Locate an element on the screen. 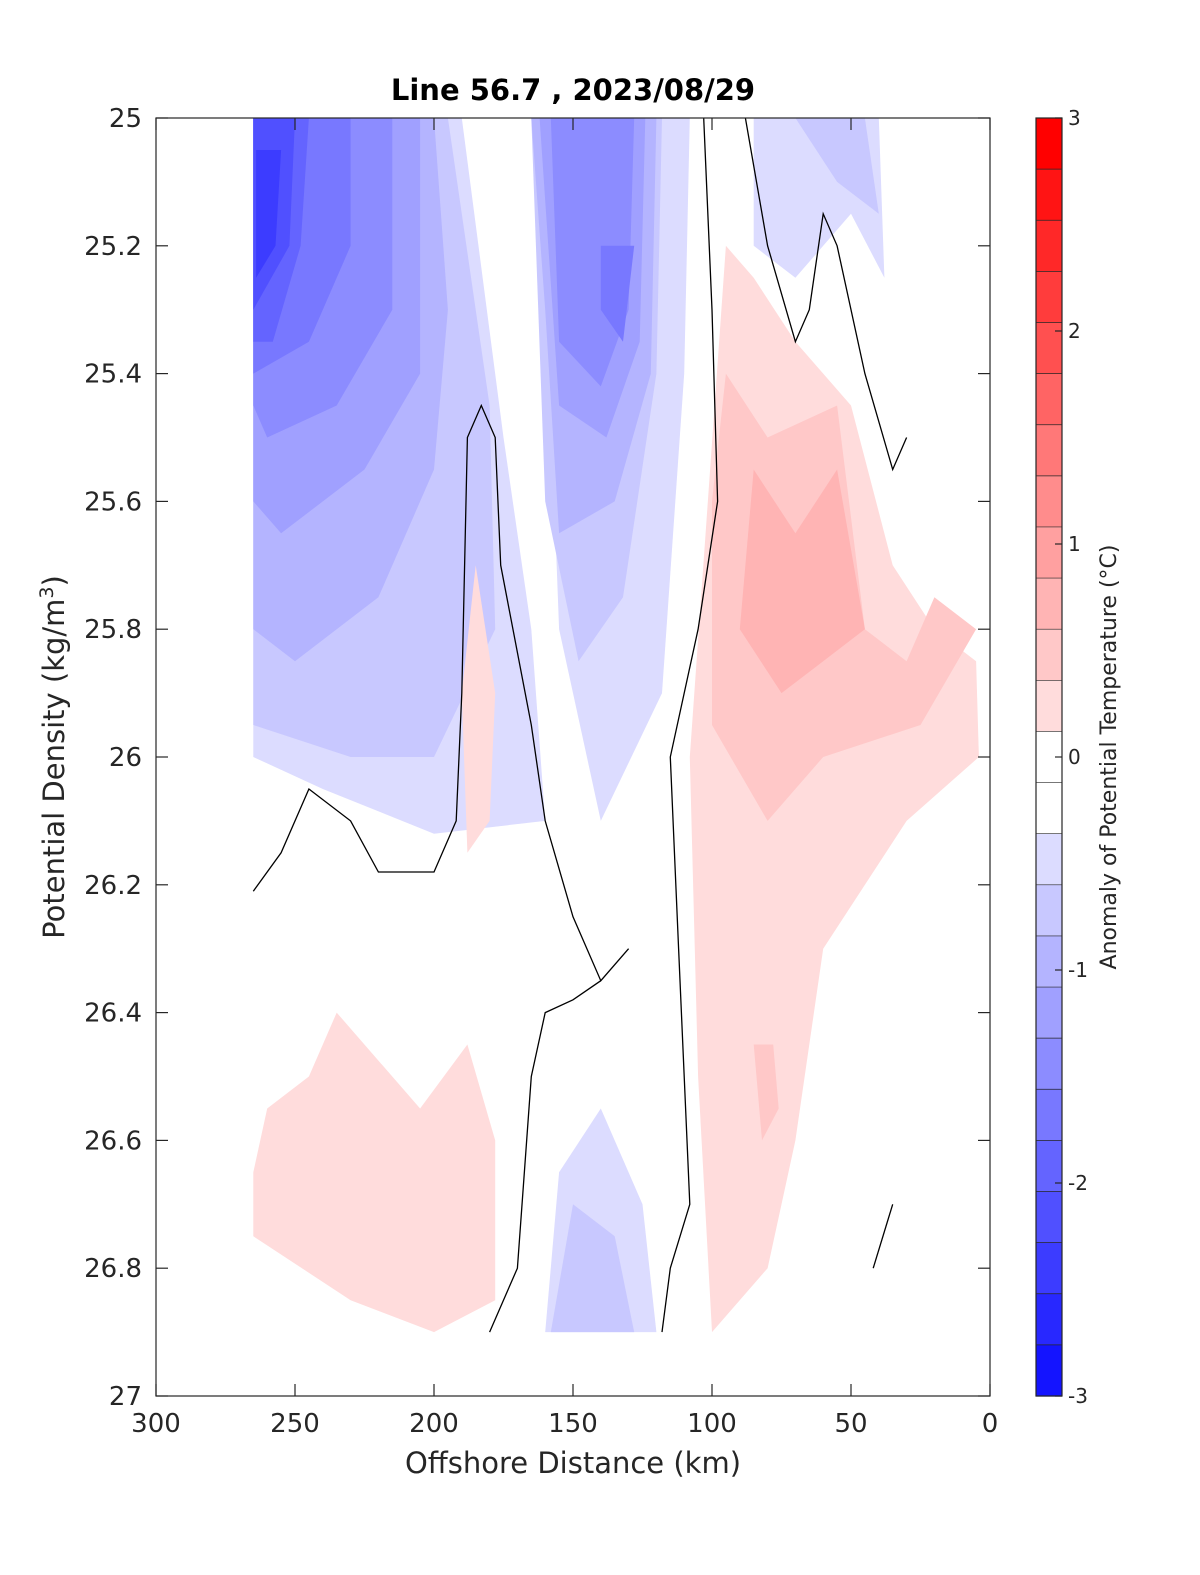  x-tick-label-5: 50 is located at coordinates (850, 1424).